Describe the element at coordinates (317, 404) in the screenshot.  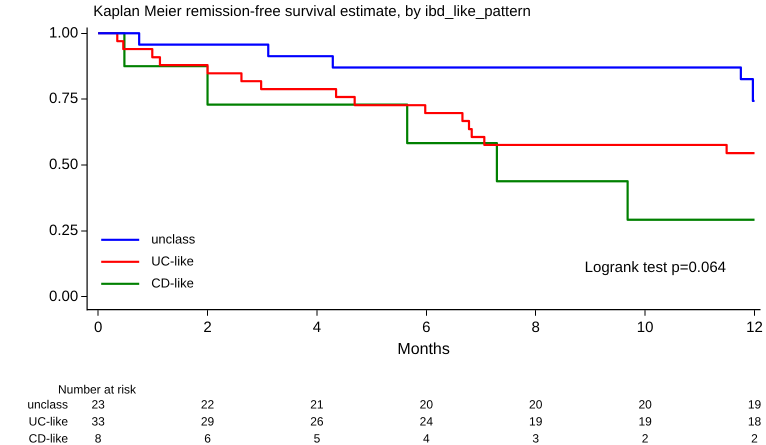
I see `text: 21` at that location.